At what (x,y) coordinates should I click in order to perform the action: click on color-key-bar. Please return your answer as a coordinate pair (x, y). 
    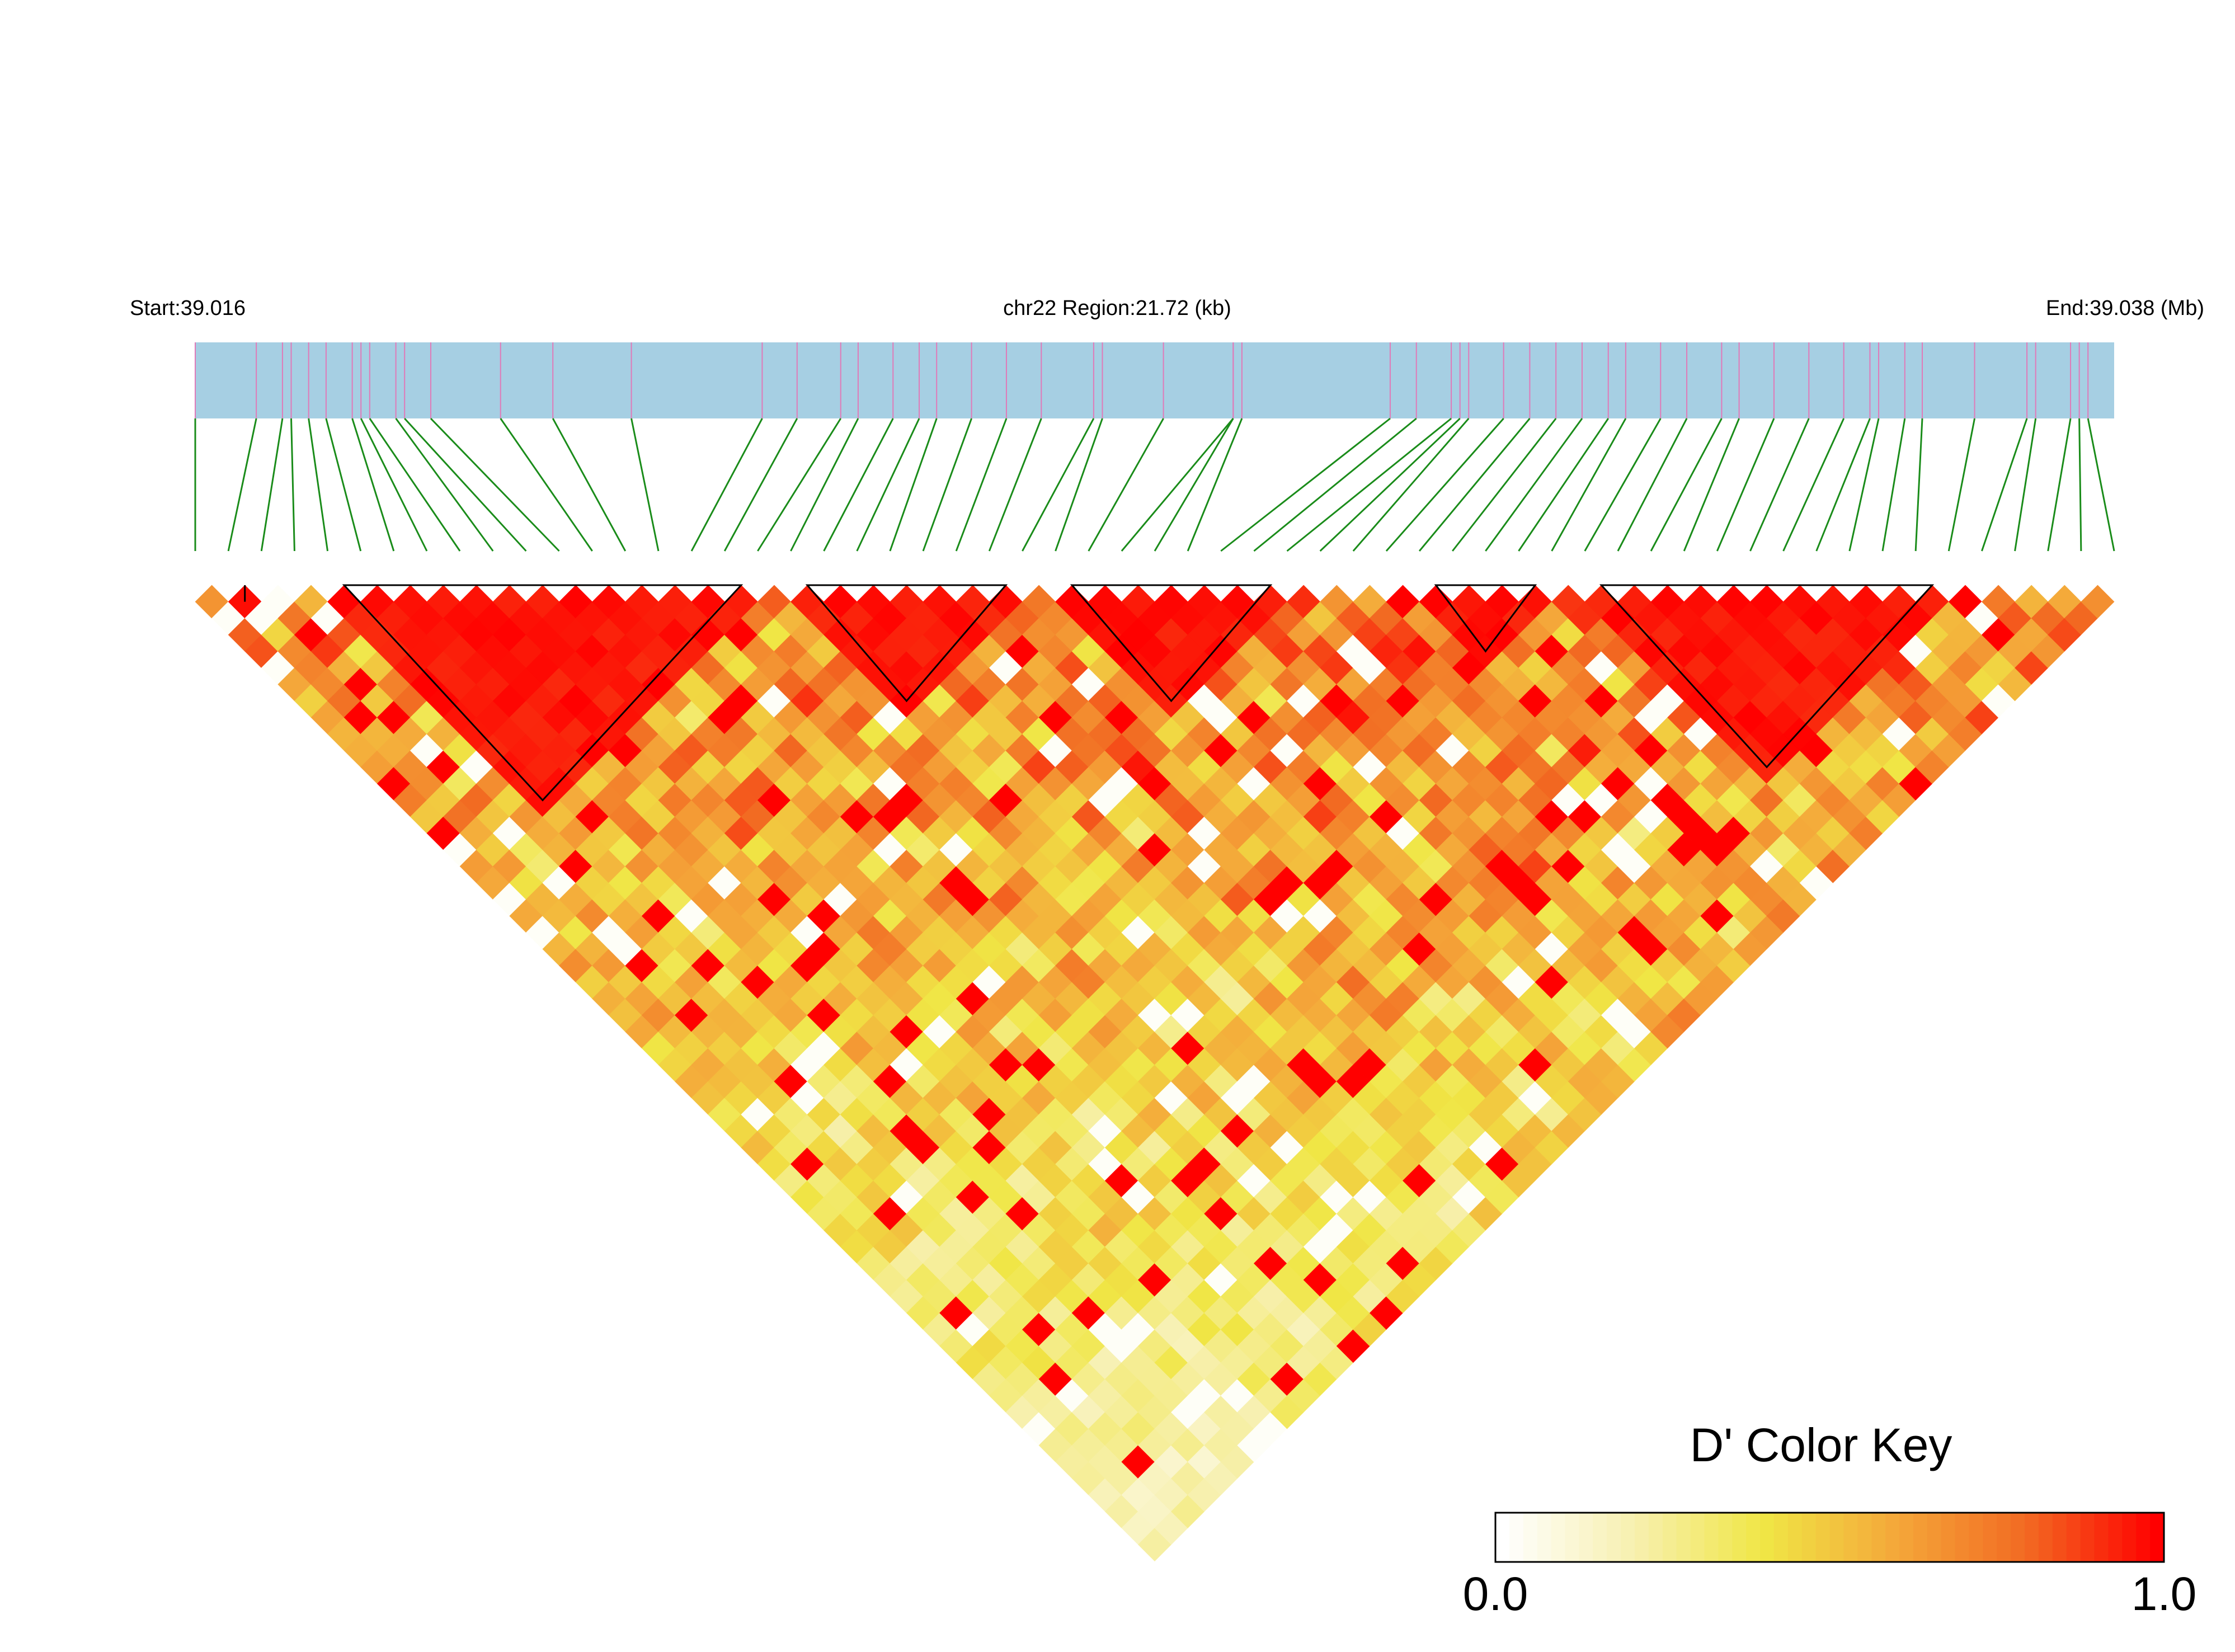
    Looking at the image, I should click on (1830, 1537).